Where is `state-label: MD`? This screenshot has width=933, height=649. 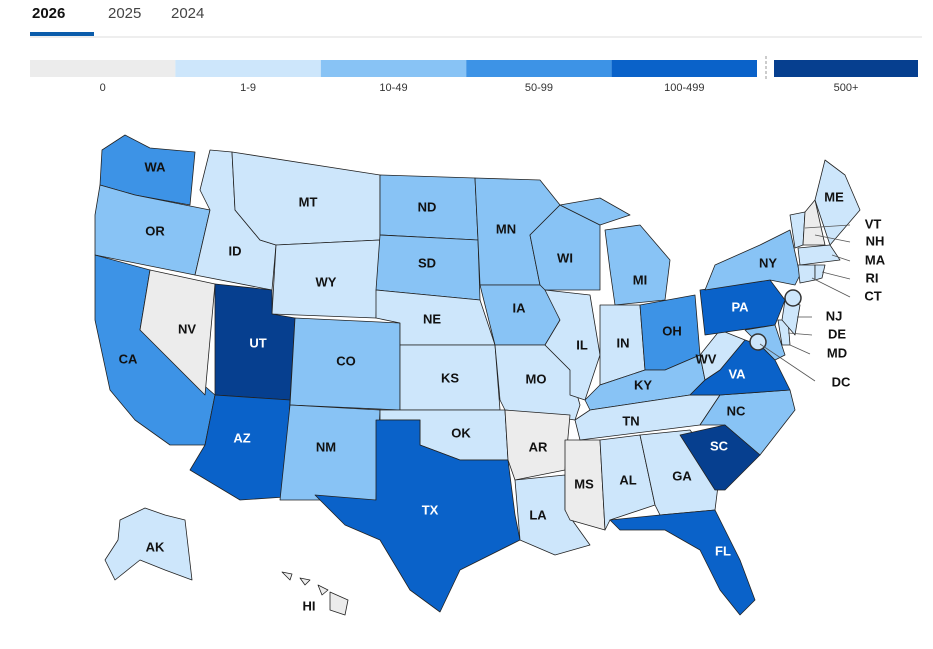 state-label: MD is located at coordinates (837, 352).